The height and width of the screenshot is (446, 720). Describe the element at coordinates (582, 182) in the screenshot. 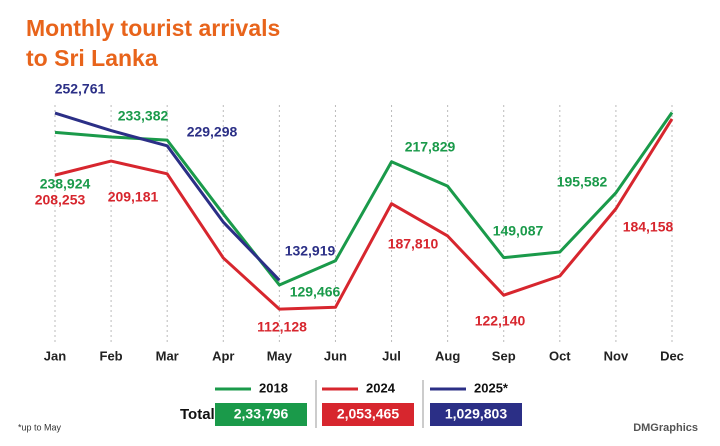

I see `data-label: 195,582` at that location.